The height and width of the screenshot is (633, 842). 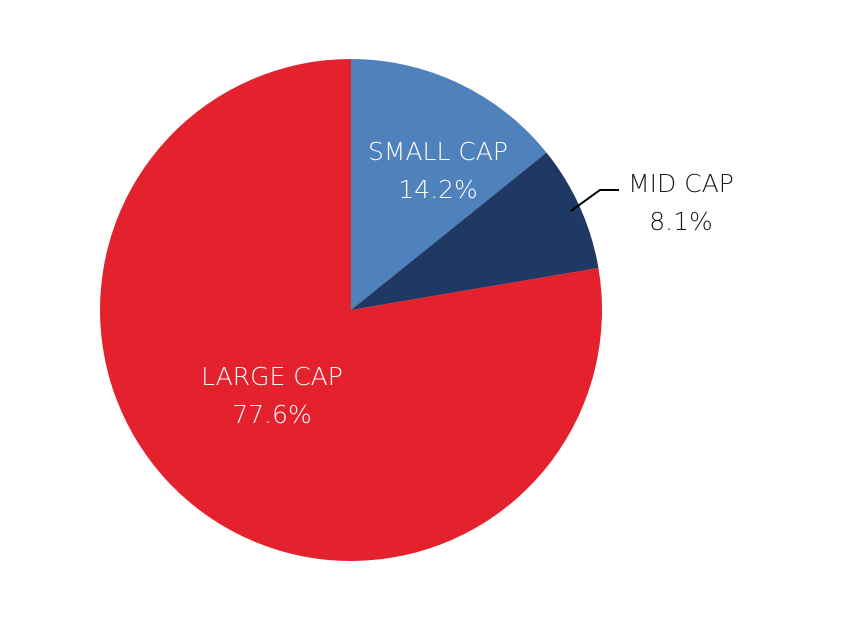 What do you see at coordinates (594, 200) in the screenshot?
I see `mid-cap-leader-line` at bounding box center [594, 200].